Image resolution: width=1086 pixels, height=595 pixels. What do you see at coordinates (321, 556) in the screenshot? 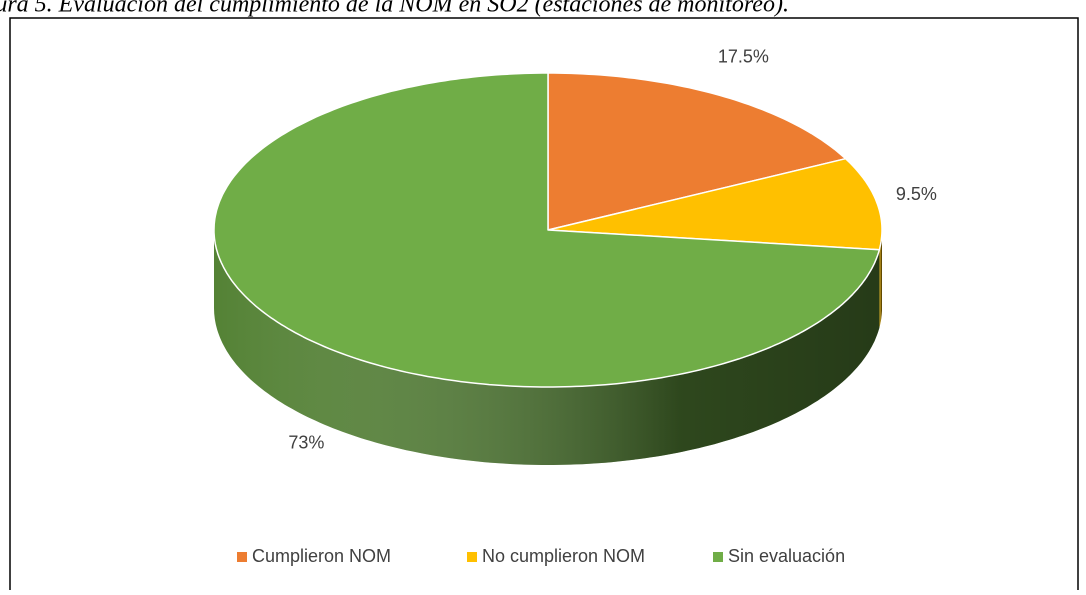
I see `legend-label: Cumplieron NOM` at bounding box center [321, 556].